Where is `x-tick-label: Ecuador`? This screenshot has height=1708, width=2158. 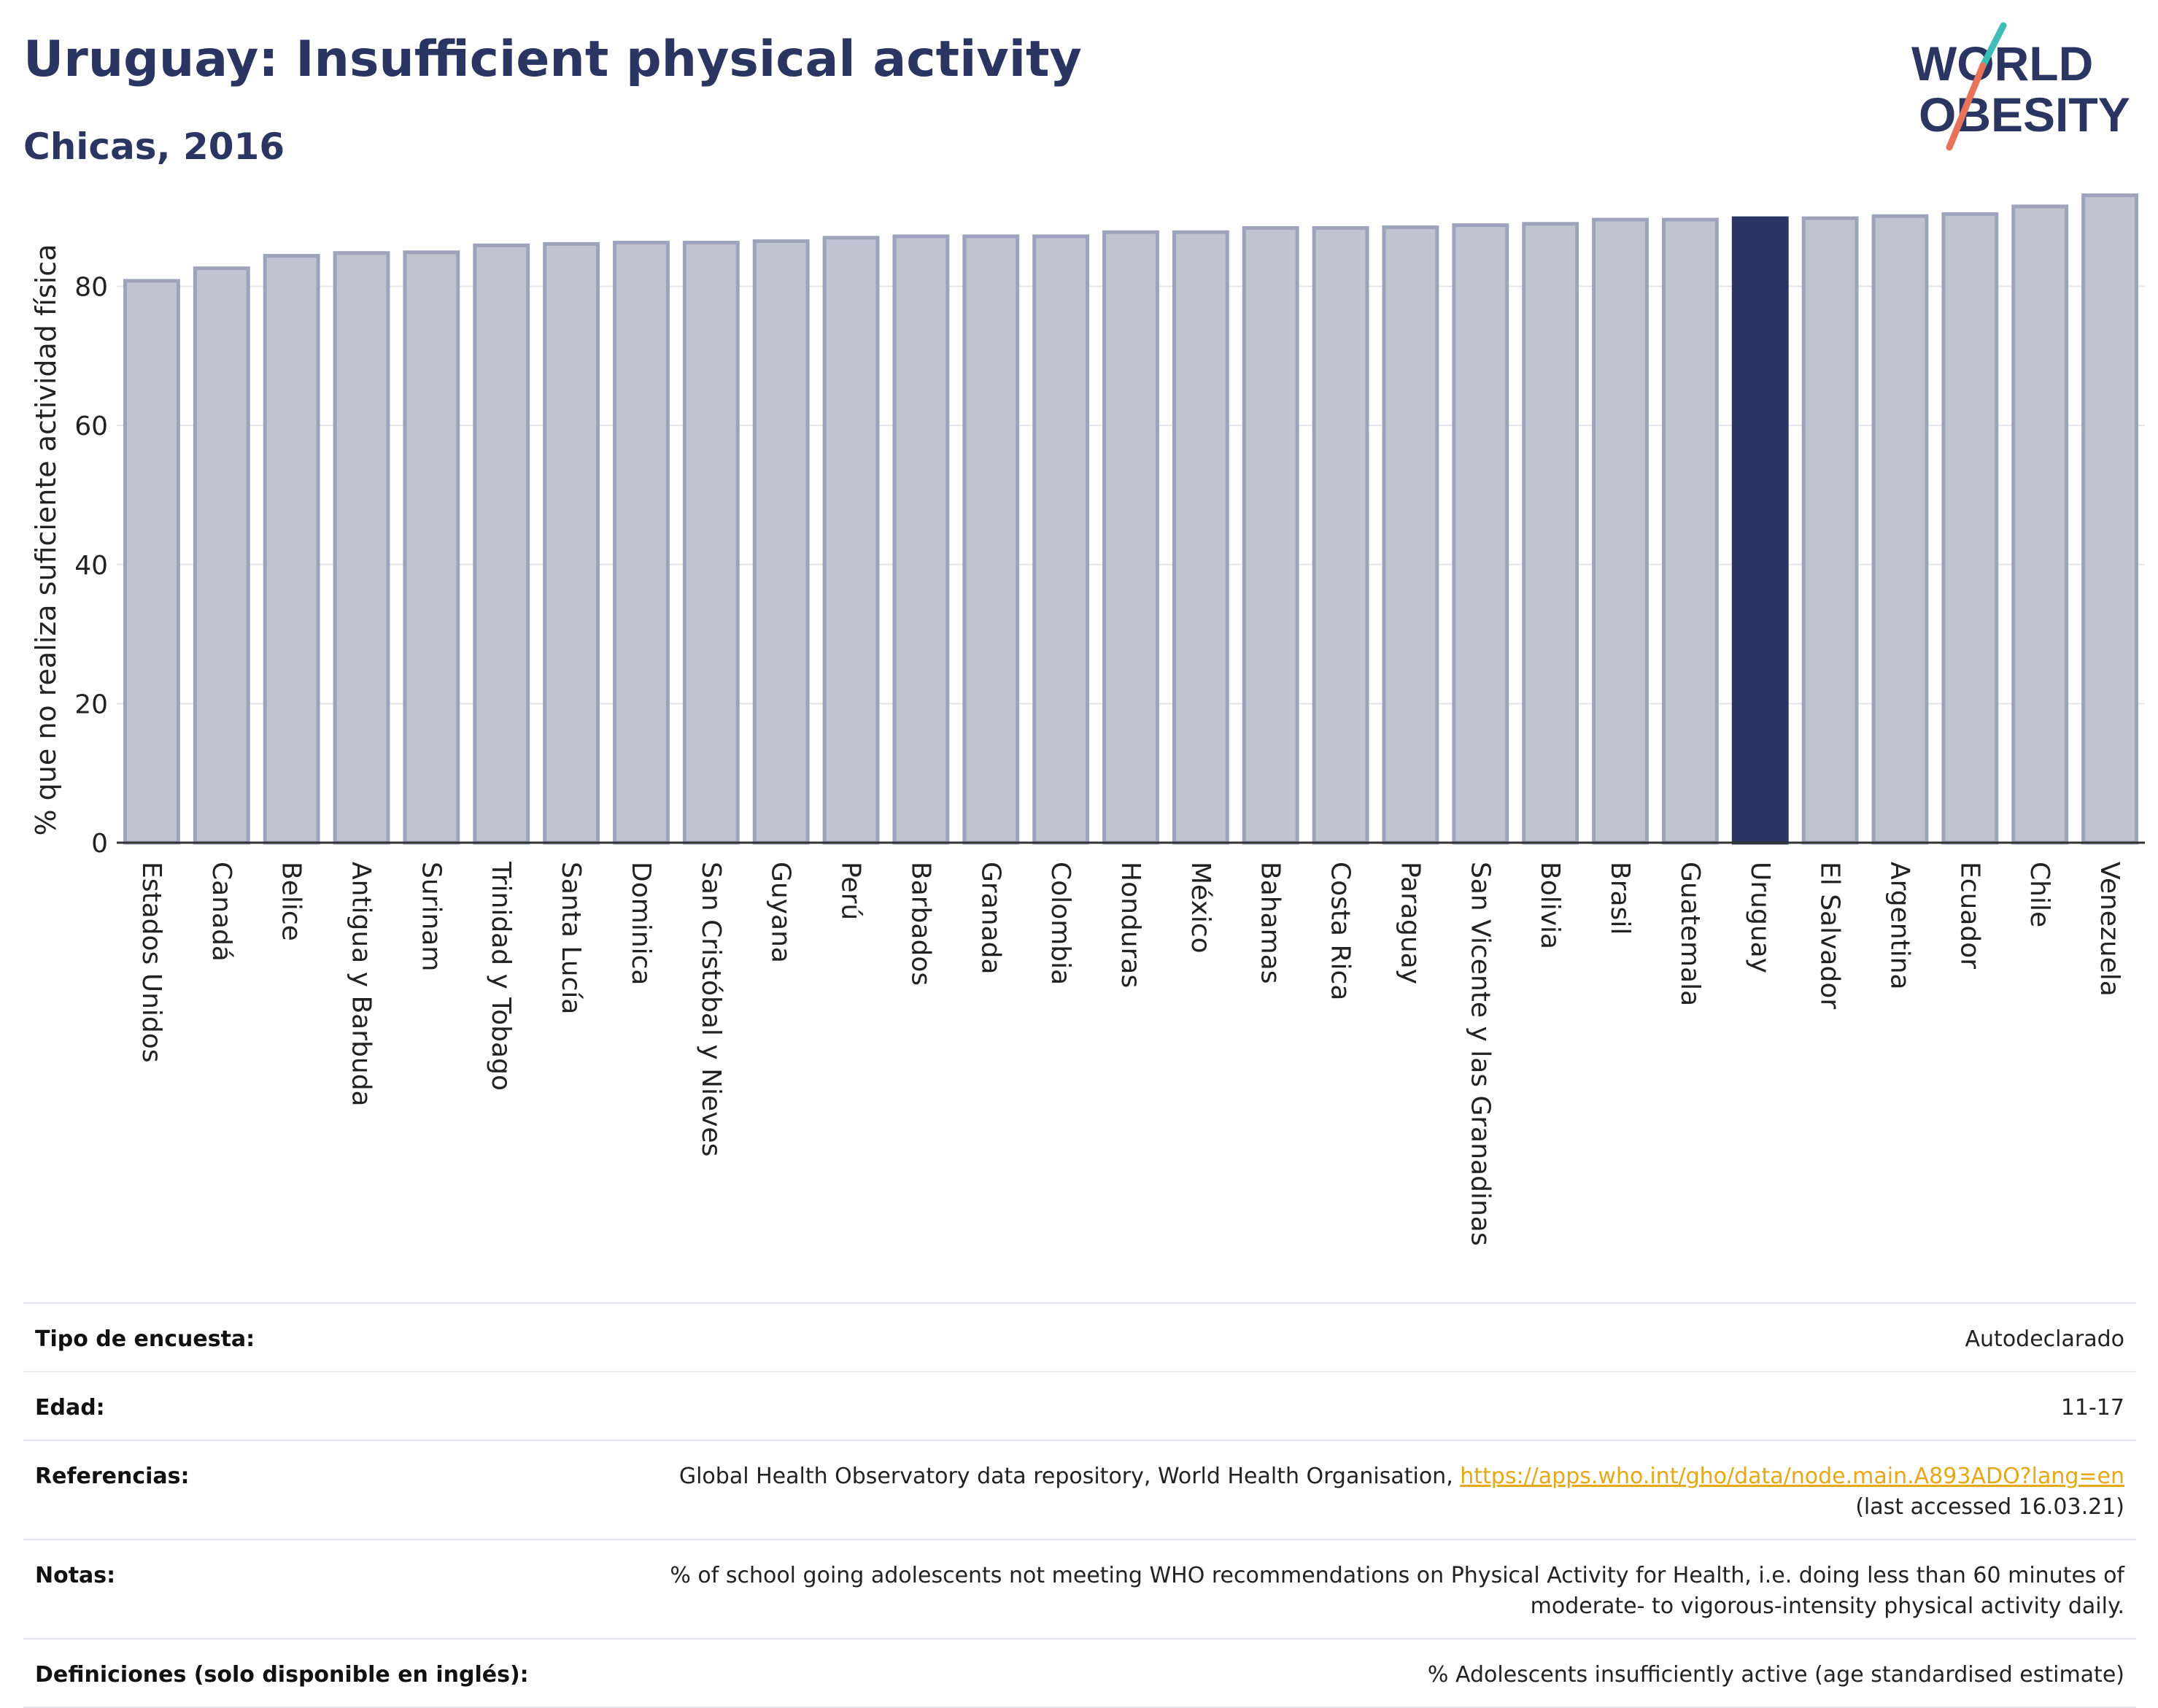
x-tick-label: Ecuador is located at coordinates (1969, 916).